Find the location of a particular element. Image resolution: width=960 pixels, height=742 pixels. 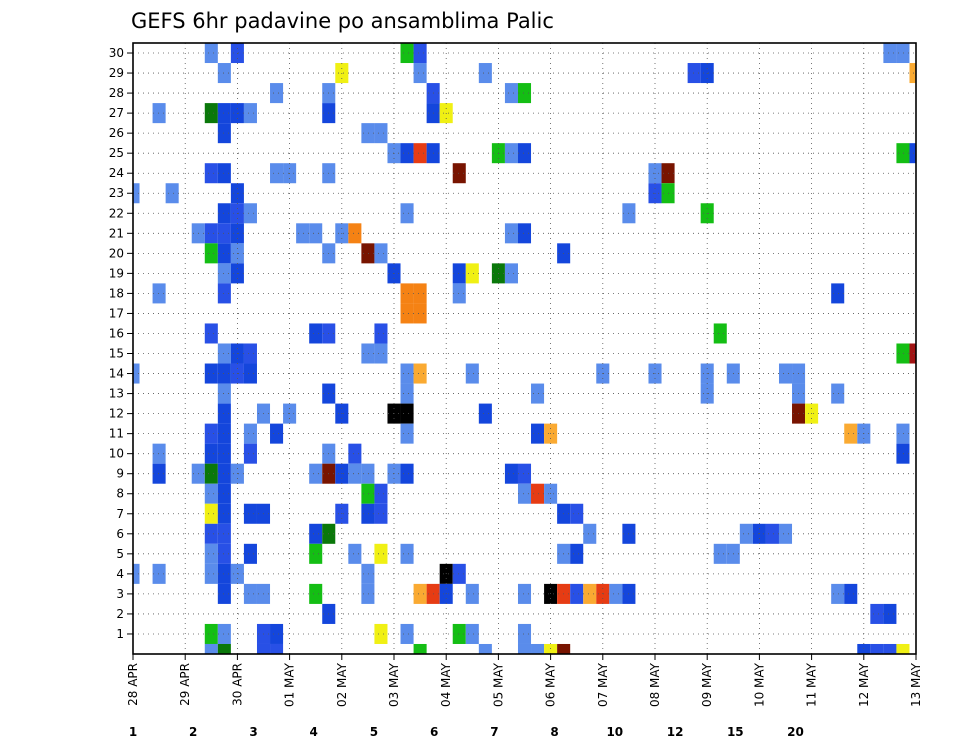

colorbar-label: 10 is located at coordinates (614, 732).